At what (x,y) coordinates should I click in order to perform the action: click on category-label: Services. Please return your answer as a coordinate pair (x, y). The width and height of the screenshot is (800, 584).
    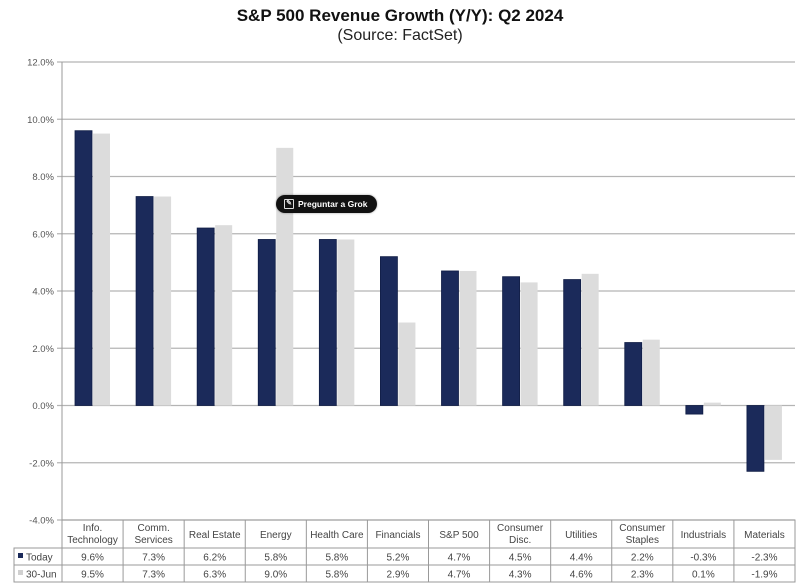
    Looking at the image, I should click on (153, 540).